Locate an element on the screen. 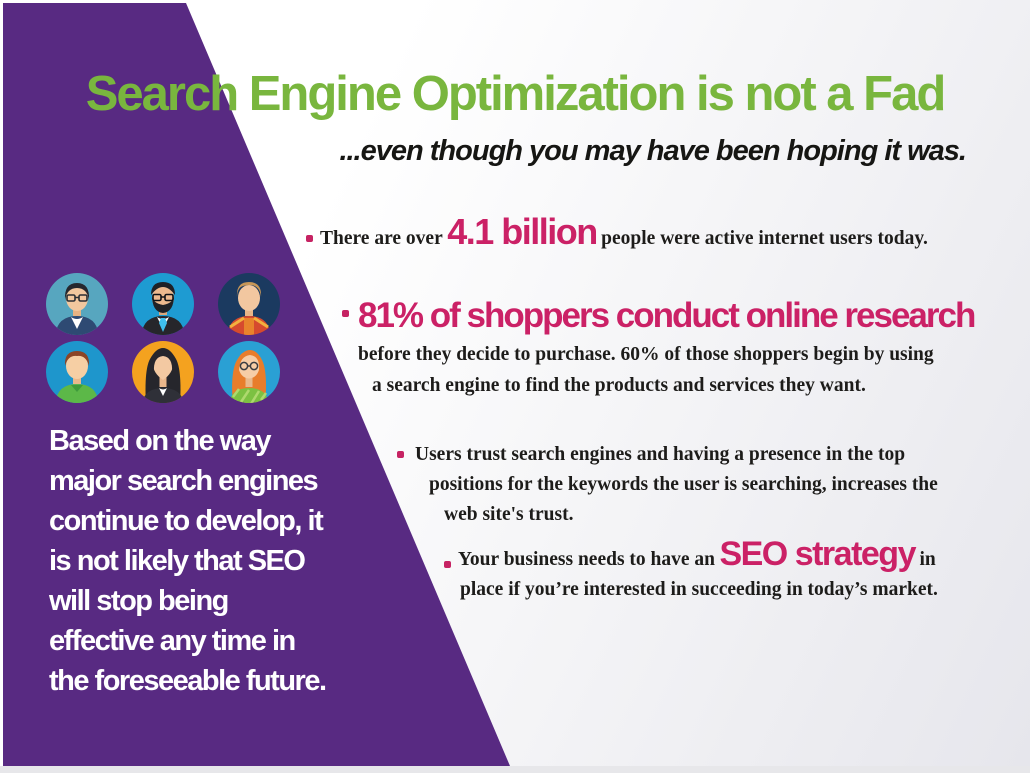 This screenshot has width=1030, height=773. avatar-woman-orange-hair-icon is located at coordinates (249, 372).